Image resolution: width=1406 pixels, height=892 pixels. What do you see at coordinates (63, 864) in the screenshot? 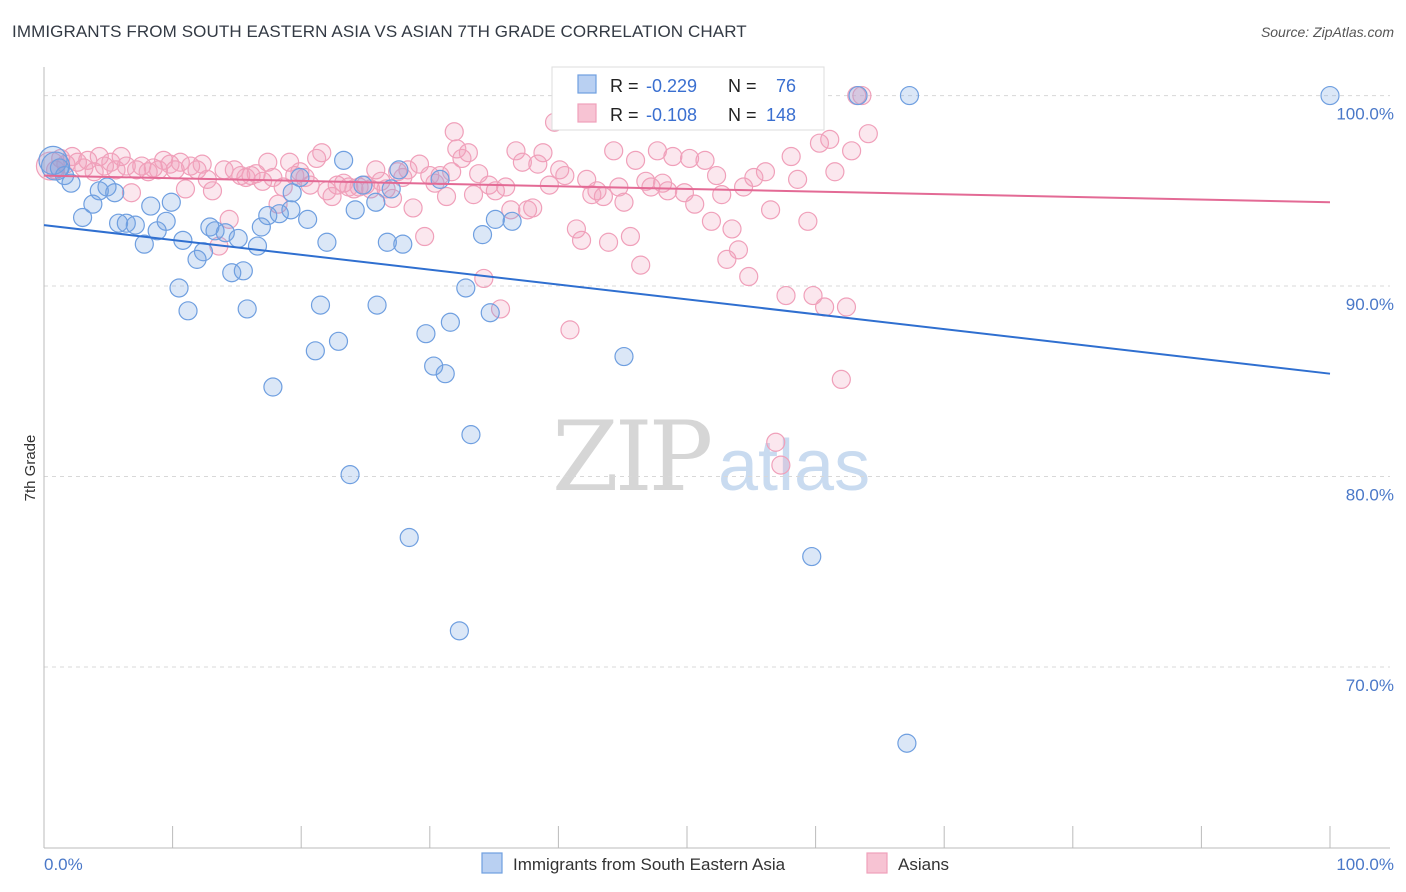
I see `x-tick-left: 0.0%` at bounding box center [63, 864].